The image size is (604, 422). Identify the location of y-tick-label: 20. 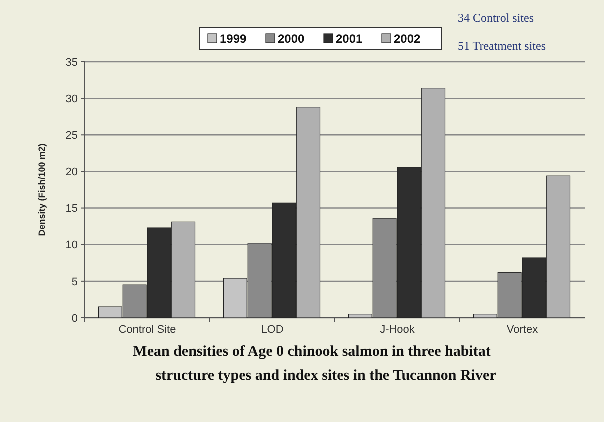
(72, 172).